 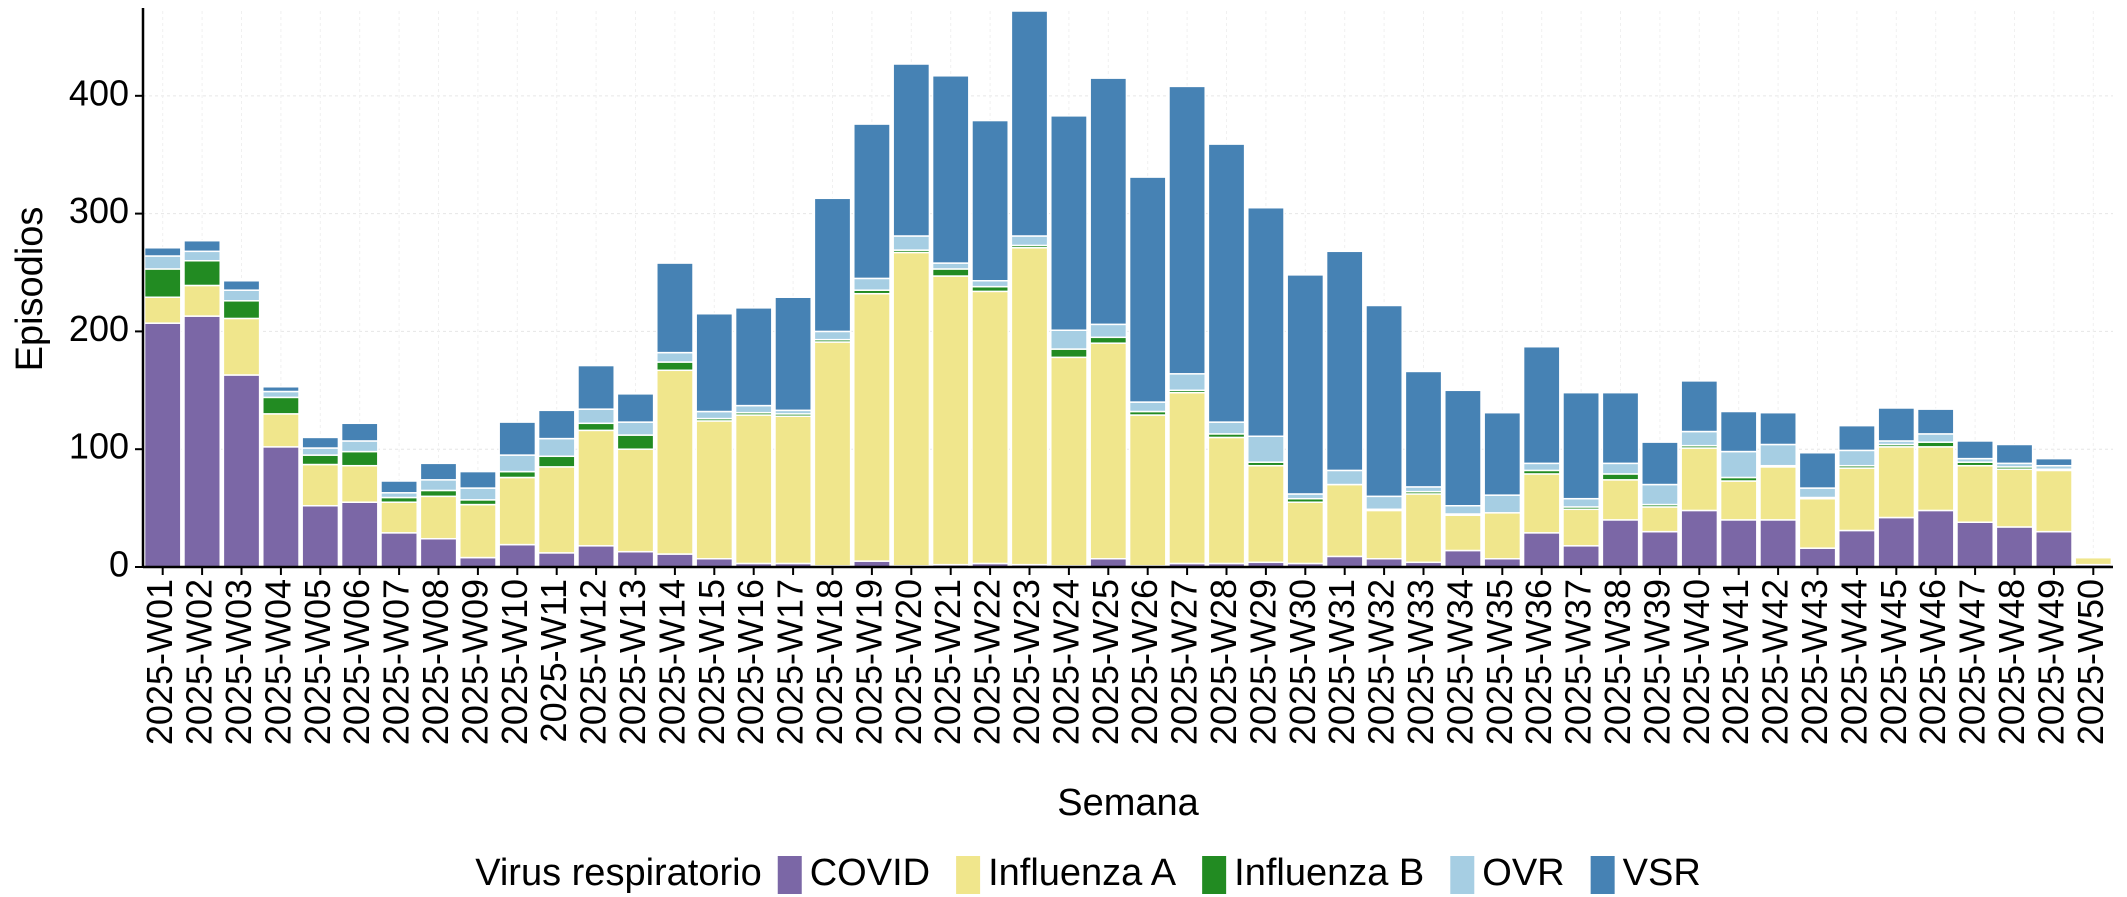 What do you see at coordinates (1814, 662) in the screenshot?
I see `x-tick-label: 2025-W43` at bounding box center [1814, 662].